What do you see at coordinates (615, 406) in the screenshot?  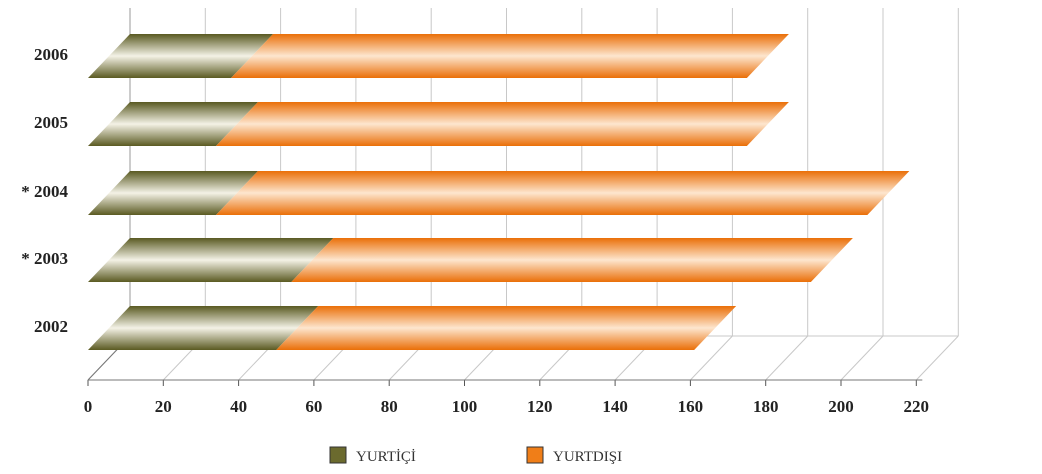 I see `x-tick-label: 140` at bounding box center [615, 406].